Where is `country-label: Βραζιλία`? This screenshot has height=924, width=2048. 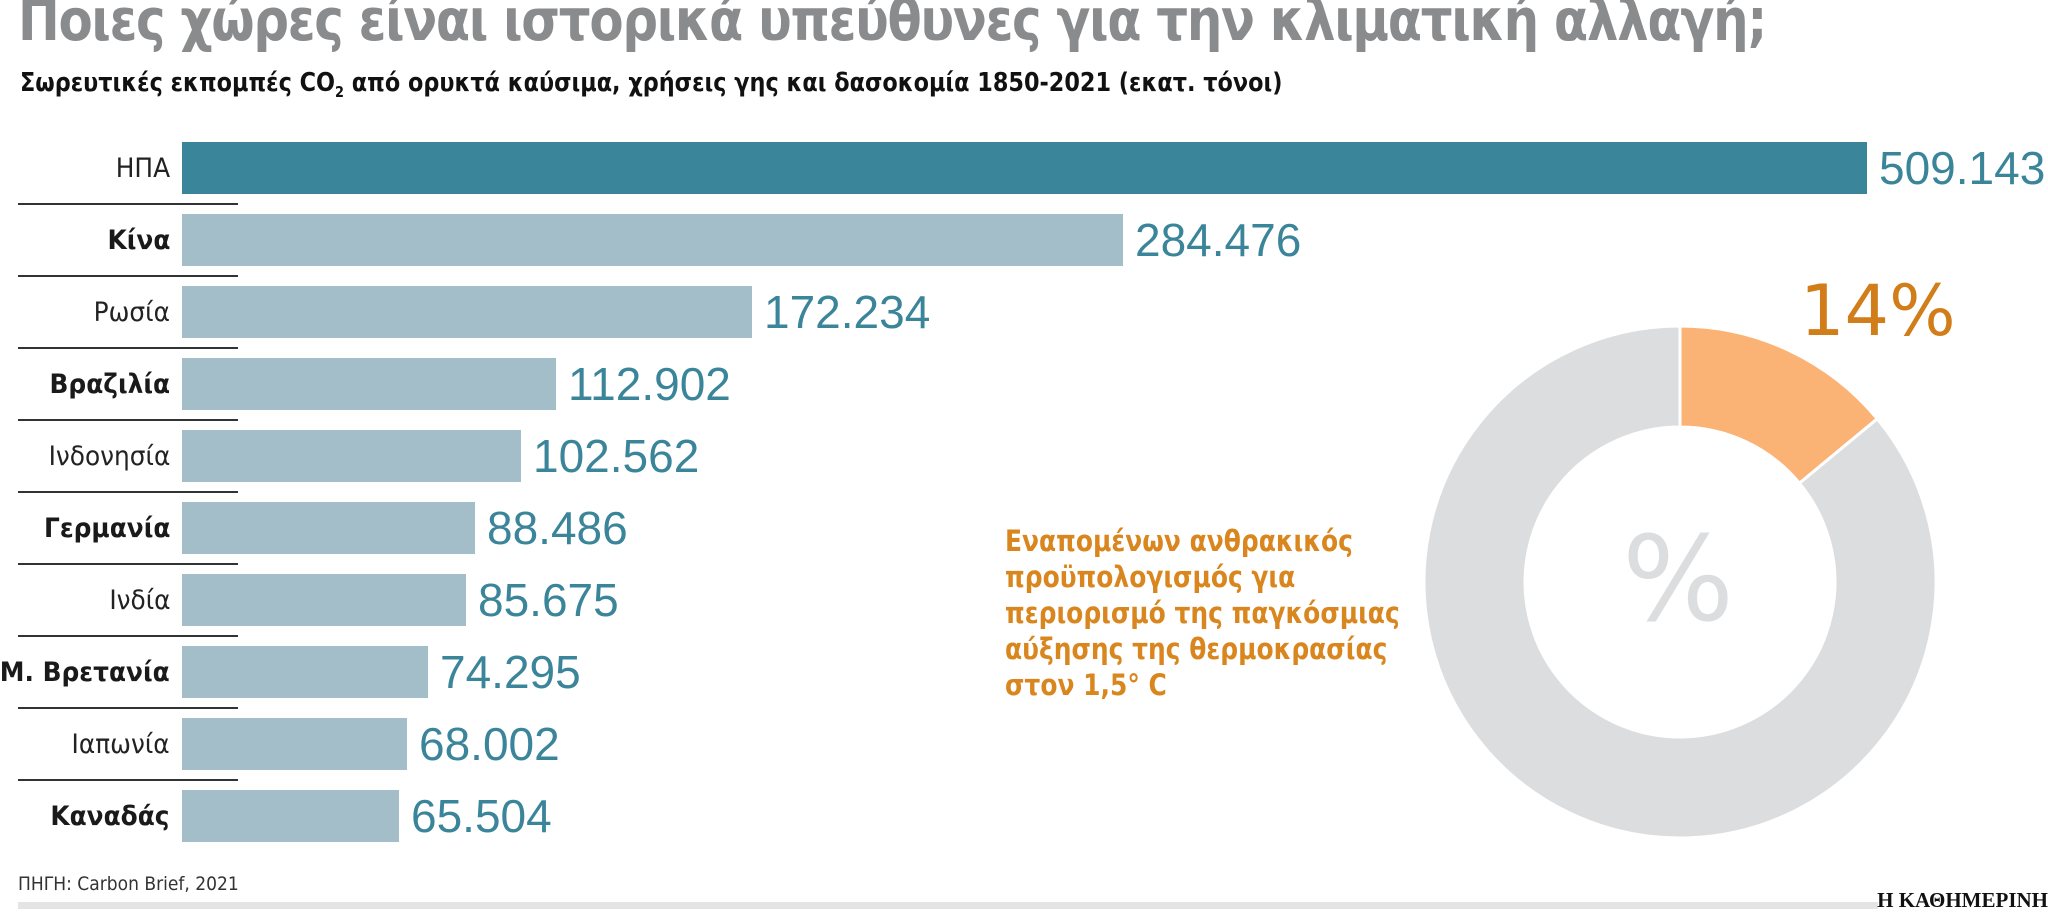 country-label: Βραζιλία is located at coordinates (109, 384).